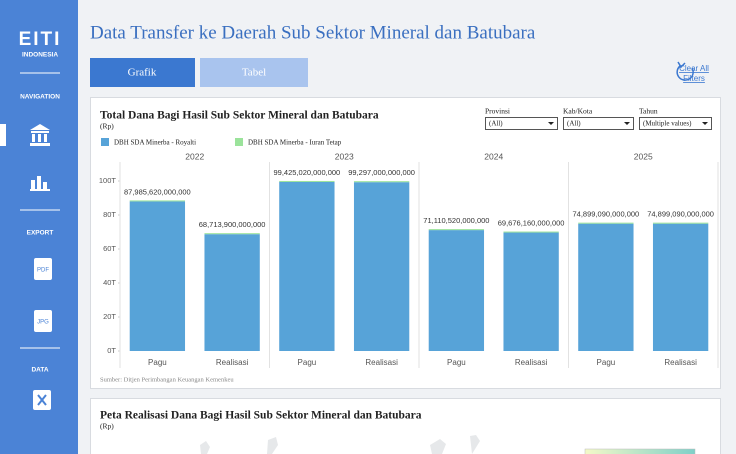  Describe the element at coordinates (381, 172) in the screenshot. I see `data-label: 99,297,000,000,000` at that location.